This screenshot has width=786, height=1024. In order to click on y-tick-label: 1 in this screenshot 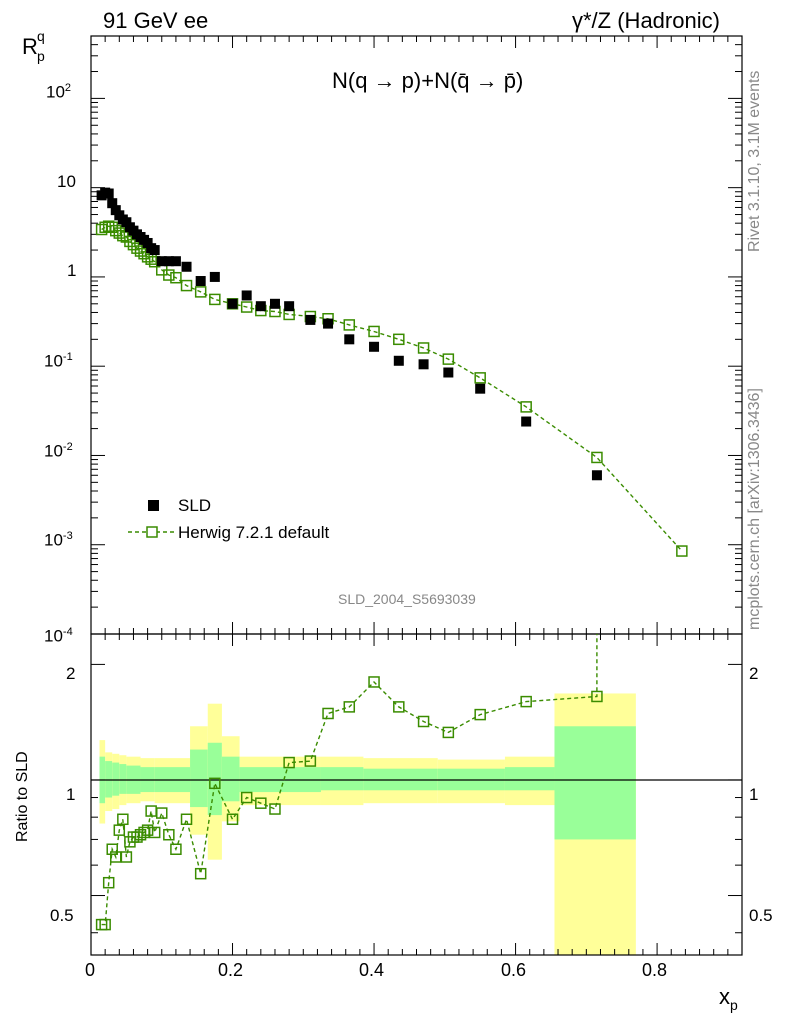, I will do `click(72, 270)`.